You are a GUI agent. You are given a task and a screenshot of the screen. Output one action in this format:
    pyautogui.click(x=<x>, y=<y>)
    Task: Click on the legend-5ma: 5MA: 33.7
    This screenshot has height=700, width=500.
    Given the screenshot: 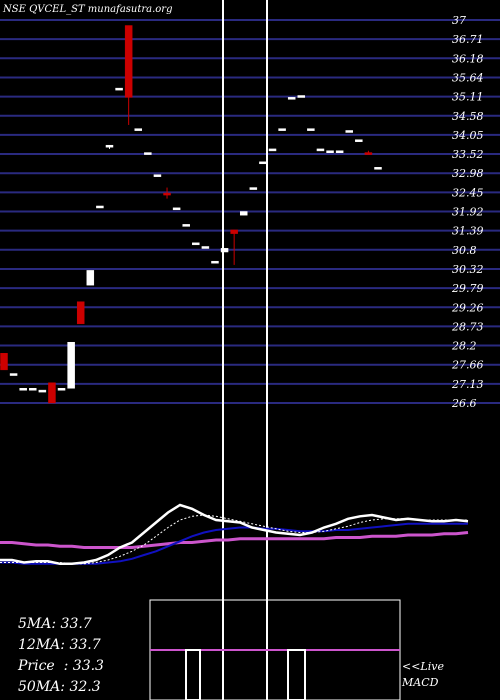 What is the action you would take?
    pyautogui.click(x=55, y=624)
    